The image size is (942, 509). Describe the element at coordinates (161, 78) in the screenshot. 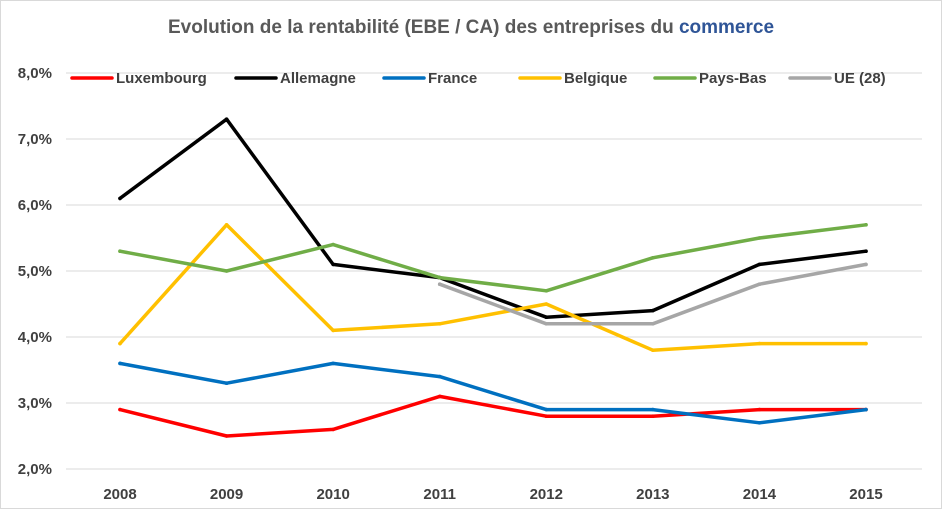

I see `legend-label: Luxembourg` at that location.